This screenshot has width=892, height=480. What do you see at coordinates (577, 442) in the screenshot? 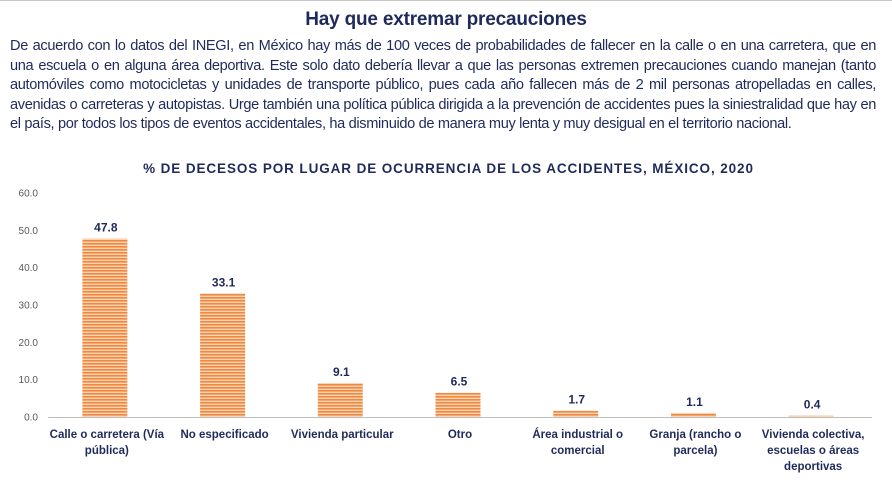
I see `x-tick-label: Área industrial o comercial` at bounding box center [577, 442].